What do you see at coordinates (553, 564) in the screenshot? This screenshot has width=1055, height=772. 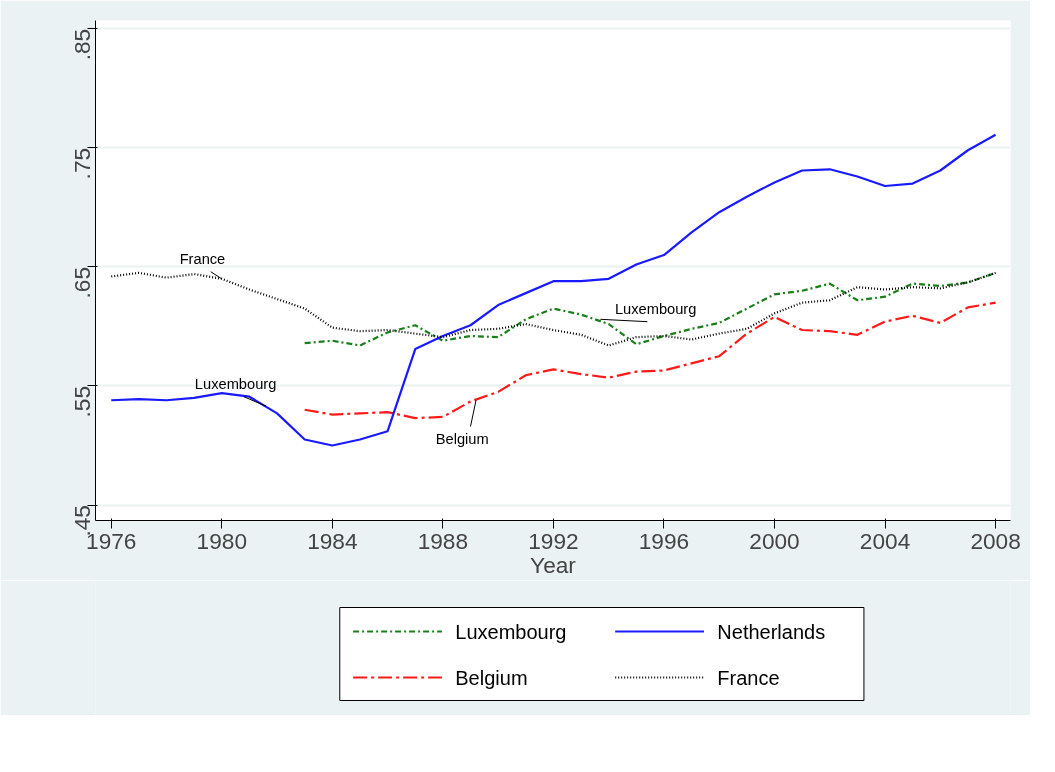 I see `x-axis-title: Year` at bounding box center [553, 564].